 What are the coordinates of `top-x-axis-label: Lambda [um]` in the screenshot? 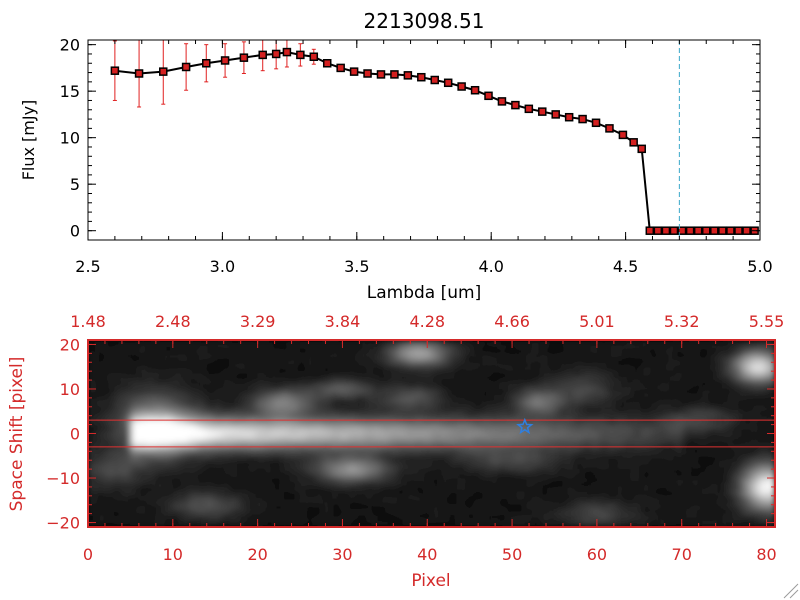 It's located at (424, 293).